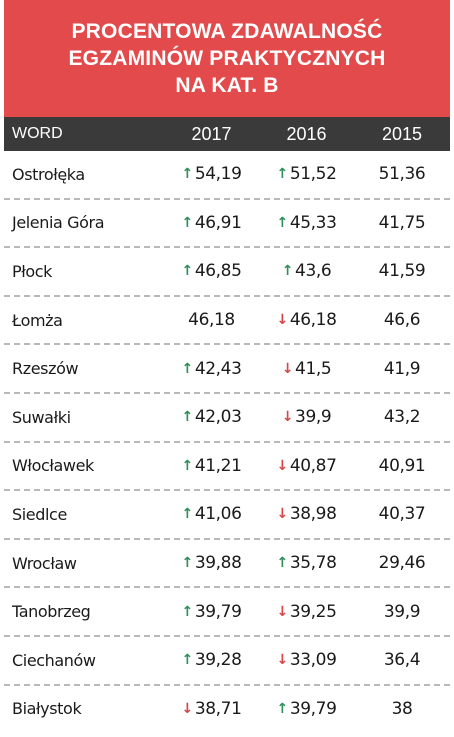  Describe the element at coordinates (39, 514) in the screenshot. I see `word-name: Siedlce` at that location.